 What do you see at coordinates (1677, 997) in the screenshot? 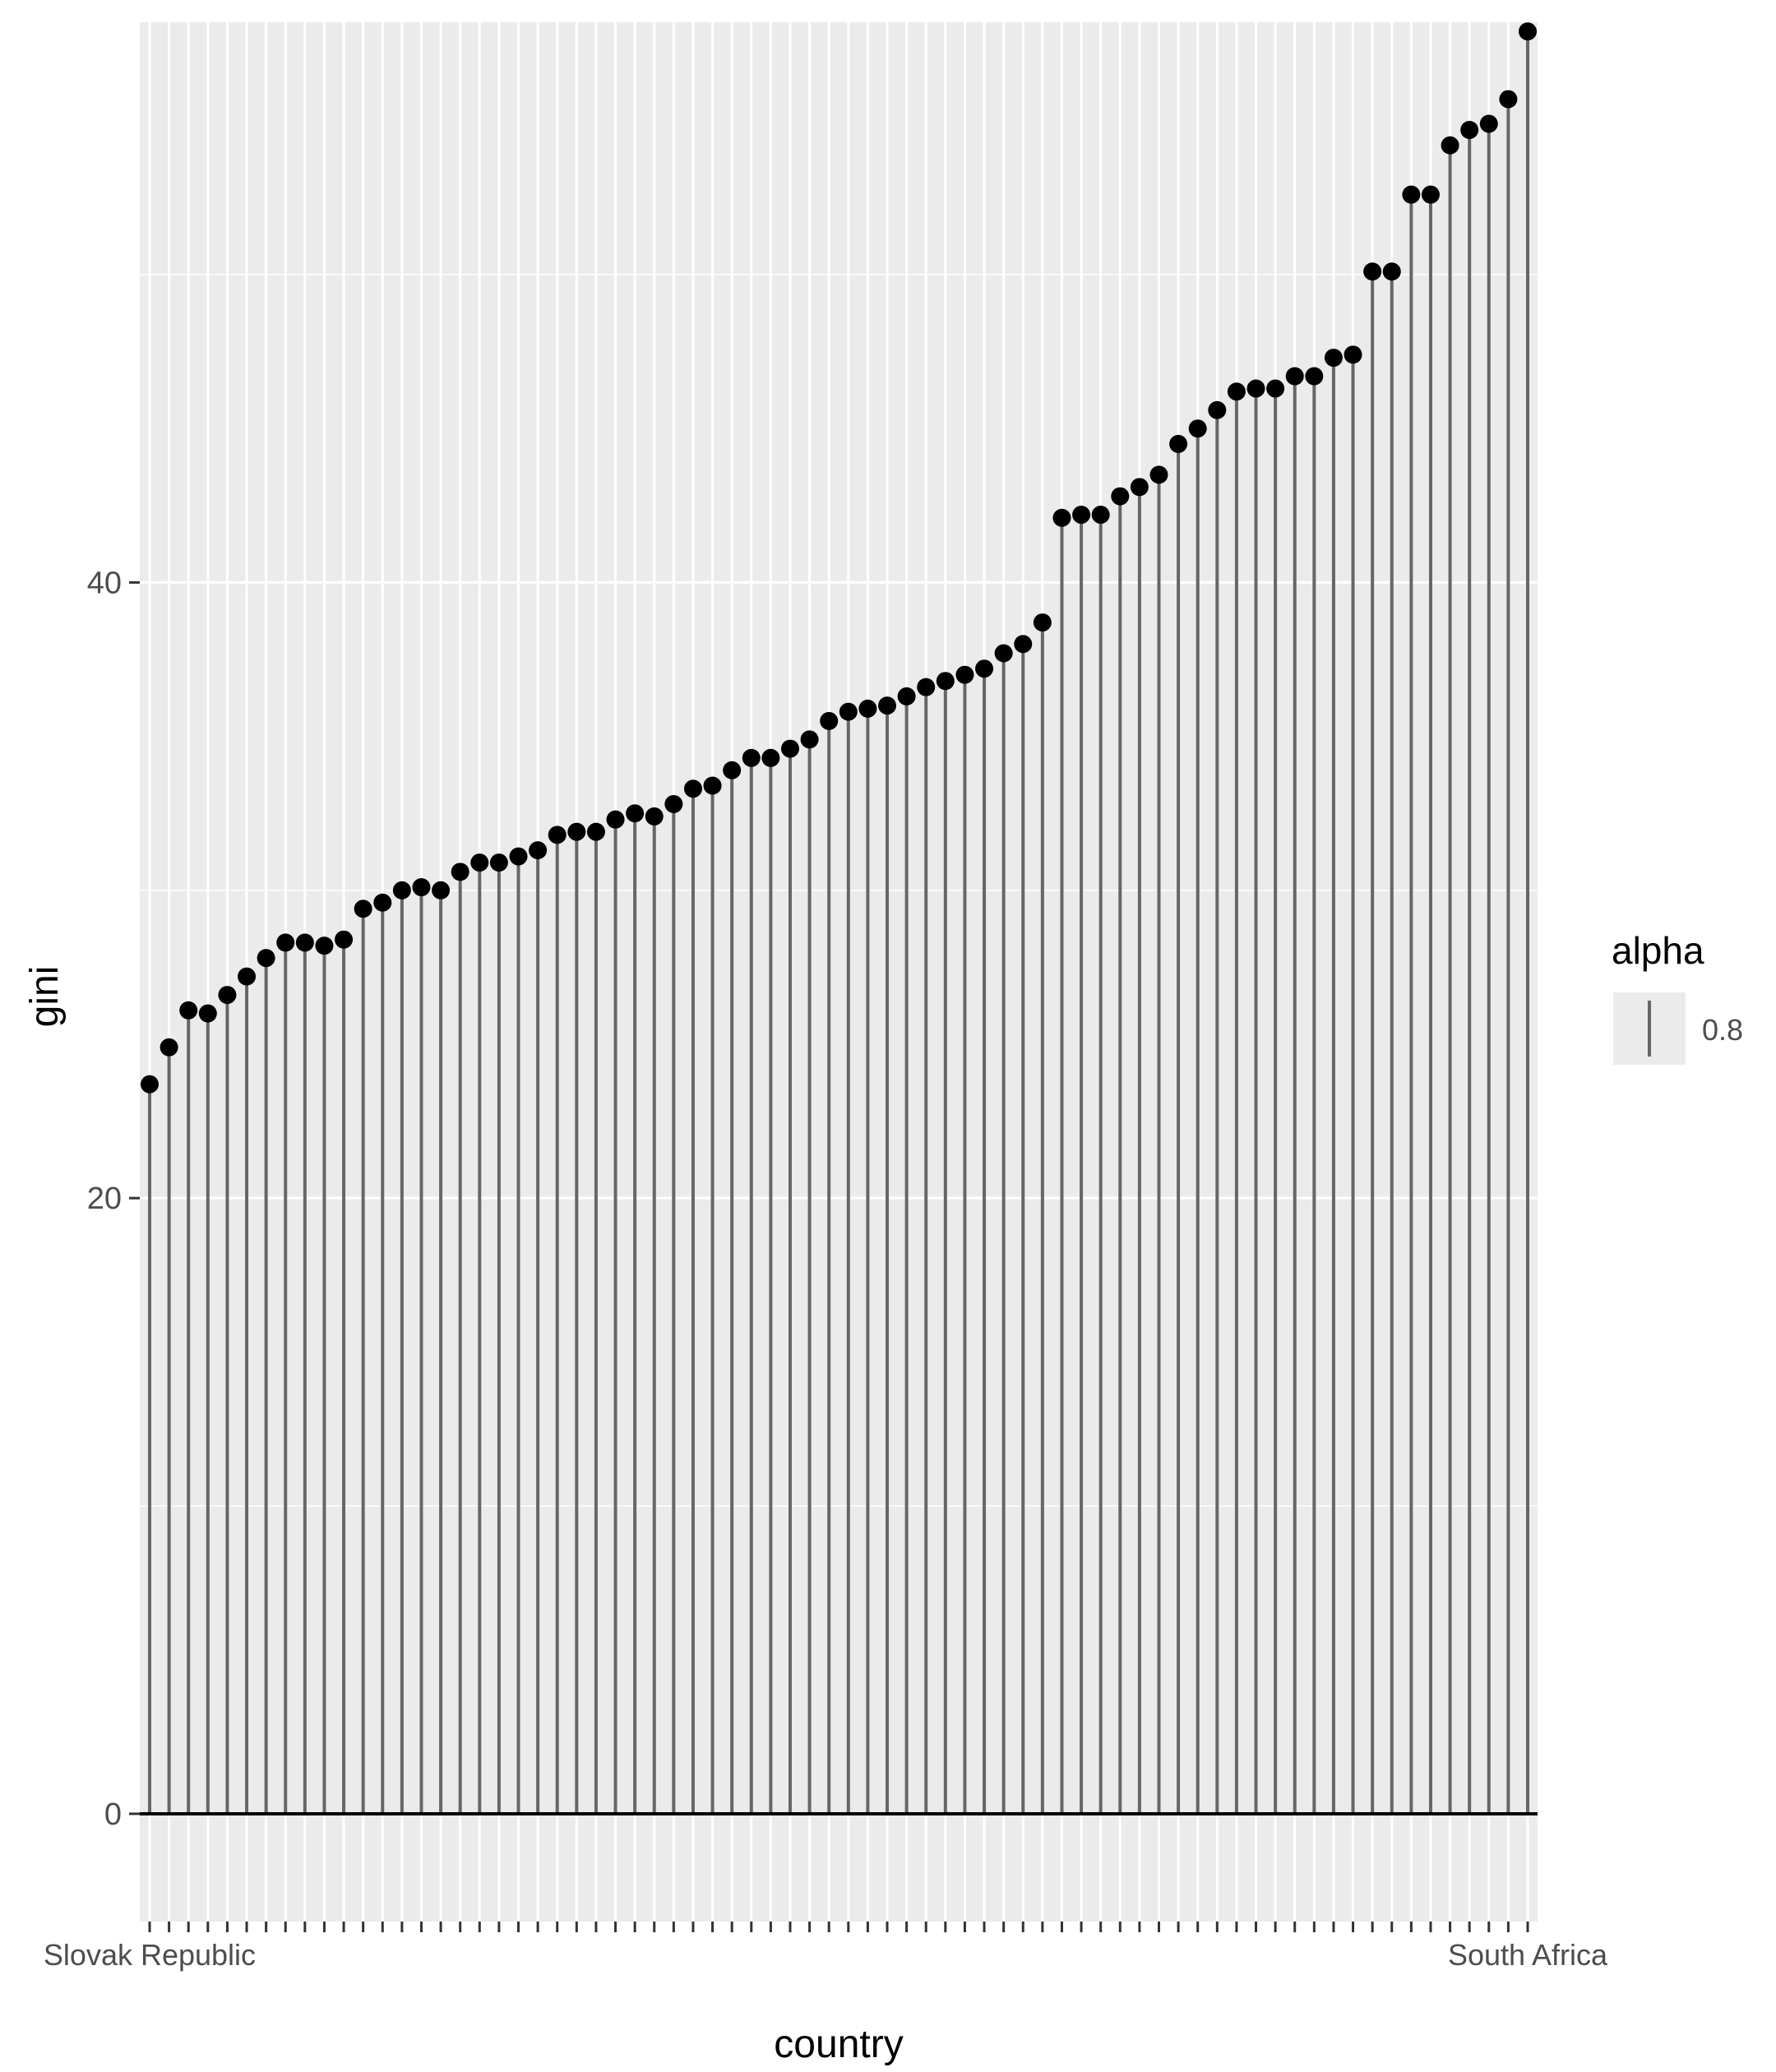
I see `legend: alpha 0.8` at bounding box center [1677, 997].